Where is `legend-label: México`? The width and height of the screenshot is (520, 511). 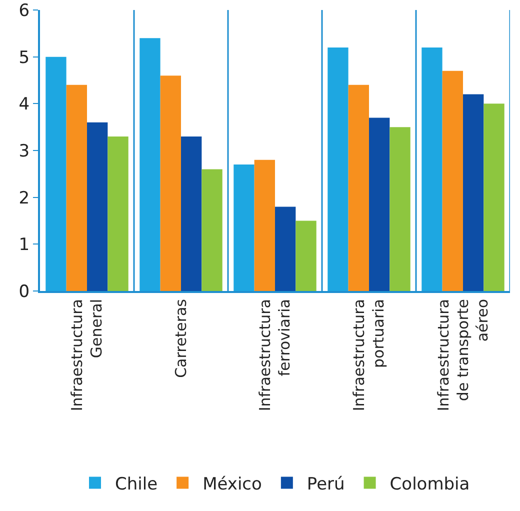 legend-label: México is located at coordinates (232, 484).